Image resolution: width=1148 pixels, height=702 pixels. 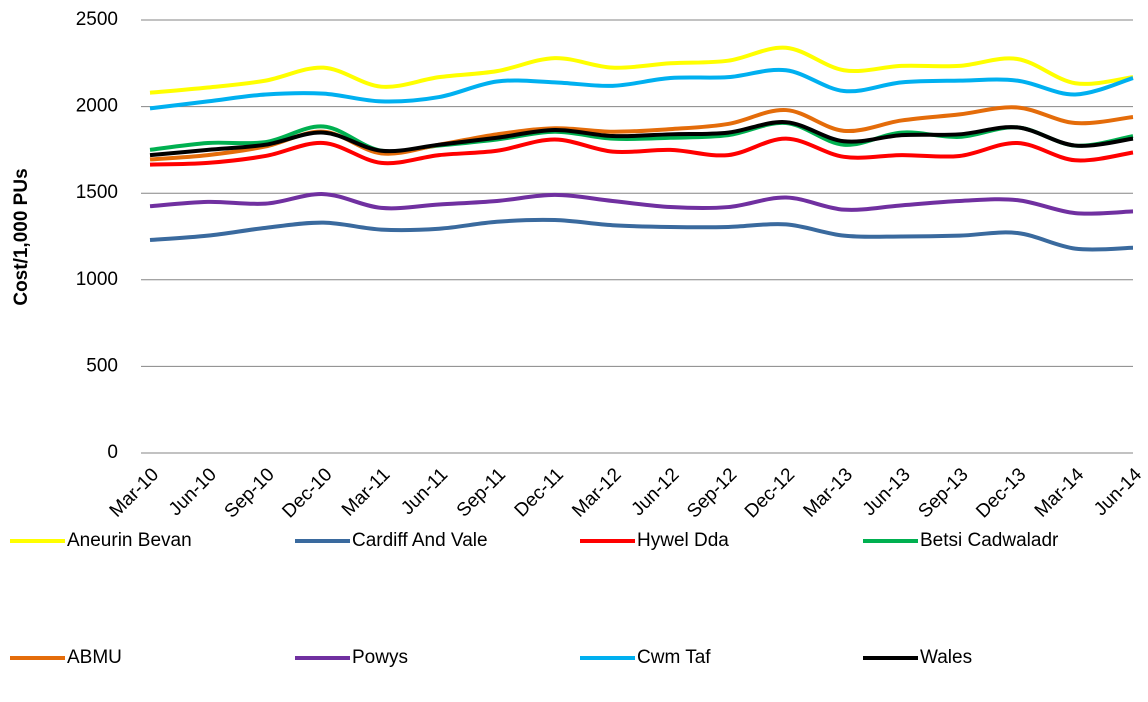 I want to click on y-tick-label: 1500, so click(x=97, y=192).